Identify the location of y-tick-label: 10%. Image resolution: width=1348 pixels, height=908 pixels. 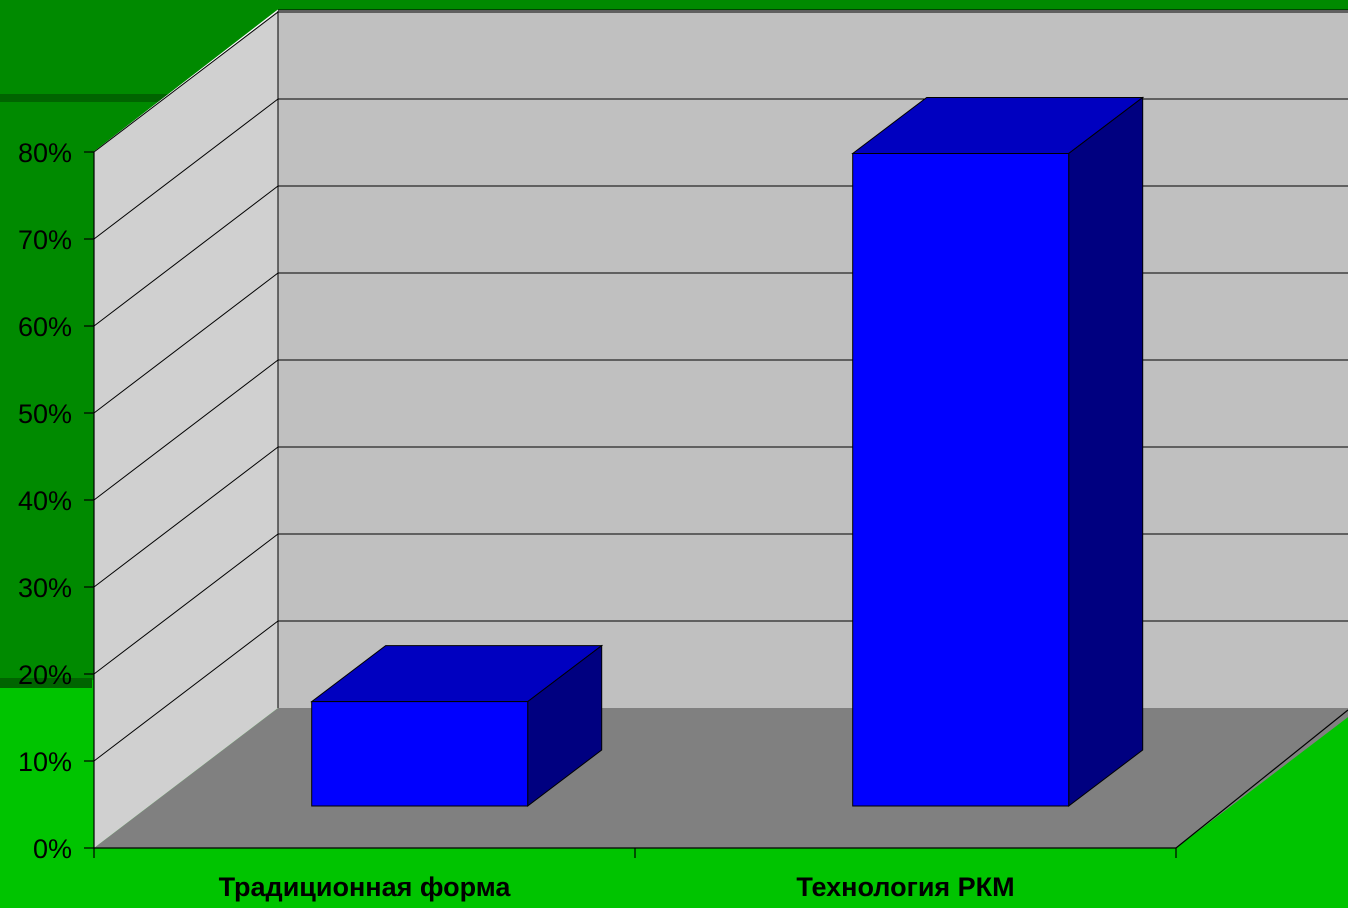
(45, 762).